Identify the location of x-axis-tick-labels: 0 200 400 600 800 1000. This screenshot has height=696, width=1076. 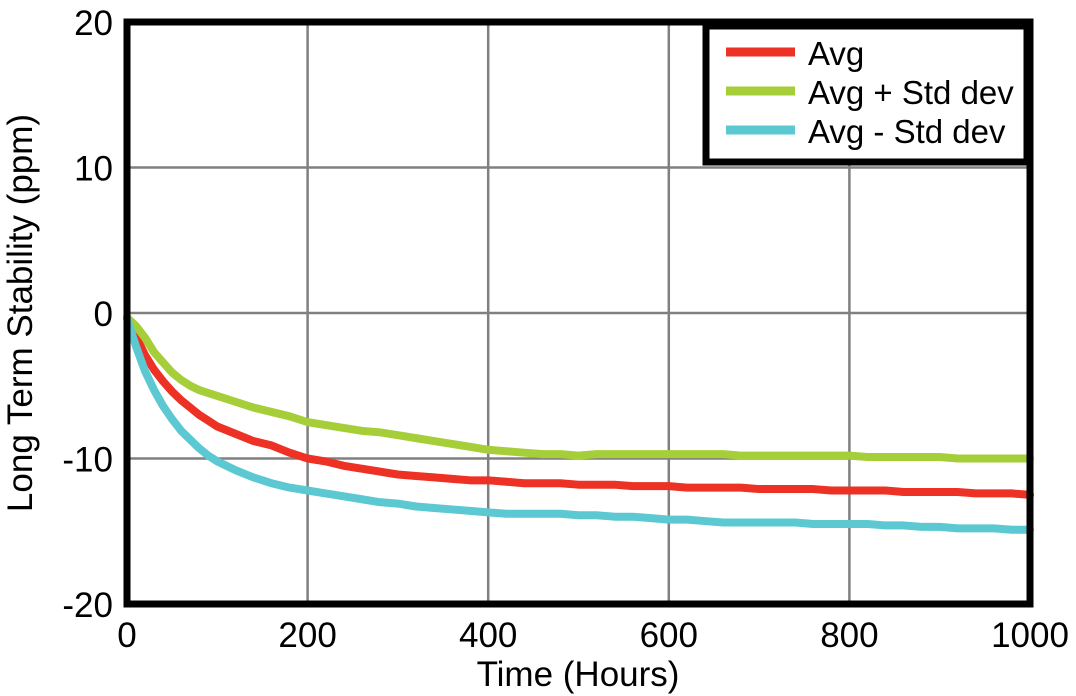
(593, 635).